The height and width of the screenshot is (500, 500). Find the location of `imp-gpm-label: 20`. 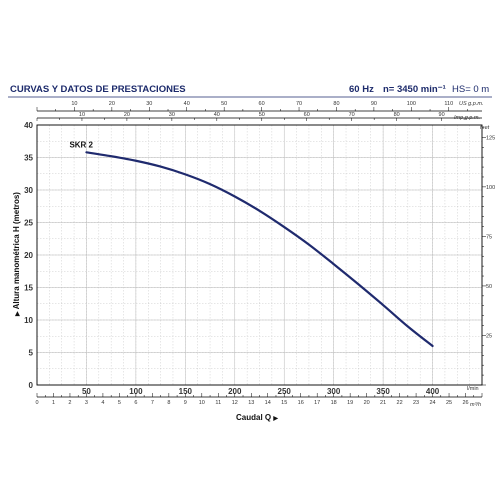

imp-gpm-label: 20 is located at coordinates (127, 115).